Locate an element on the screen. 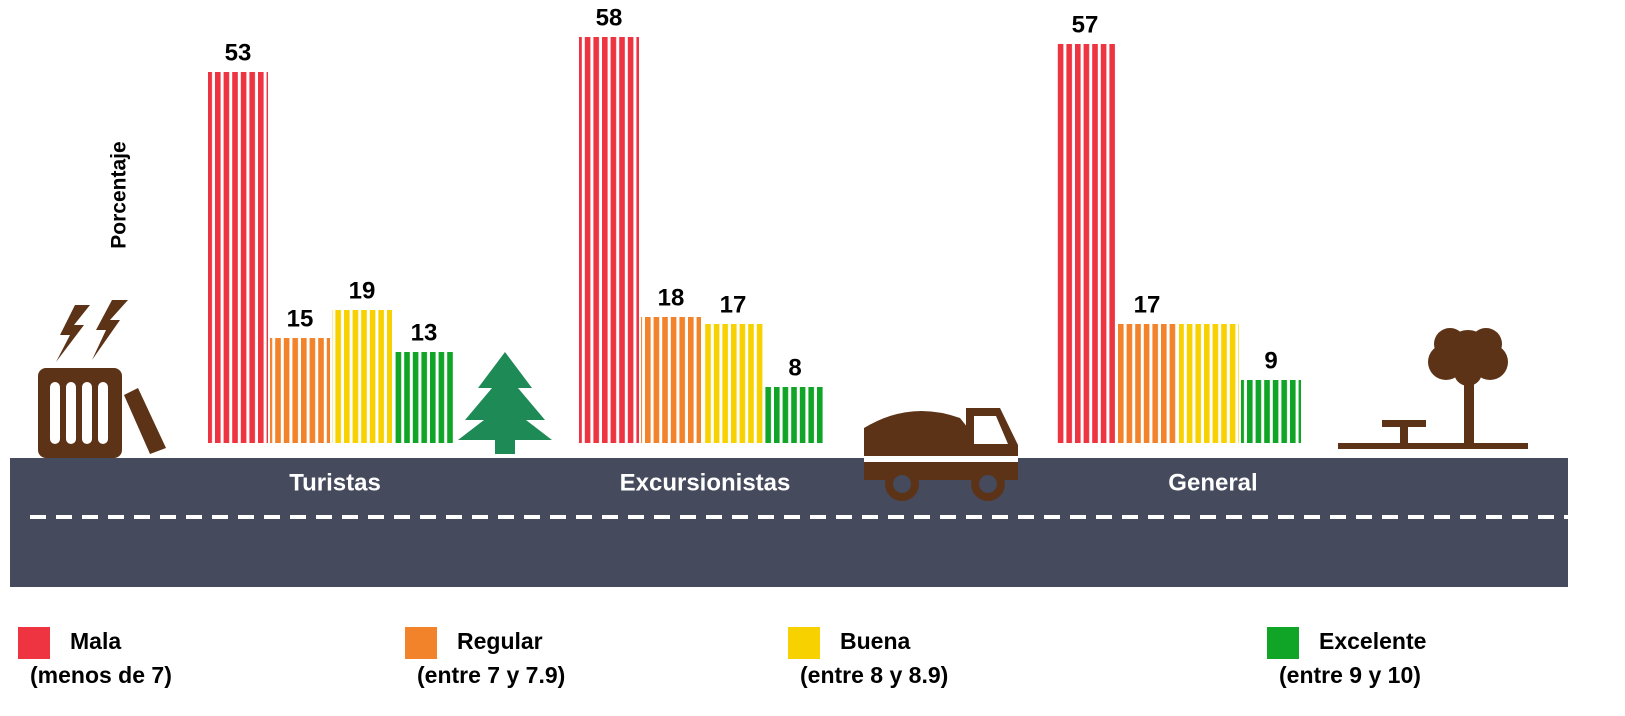  y-axis-label: Porcentaje is located at coordinates (119, 194).